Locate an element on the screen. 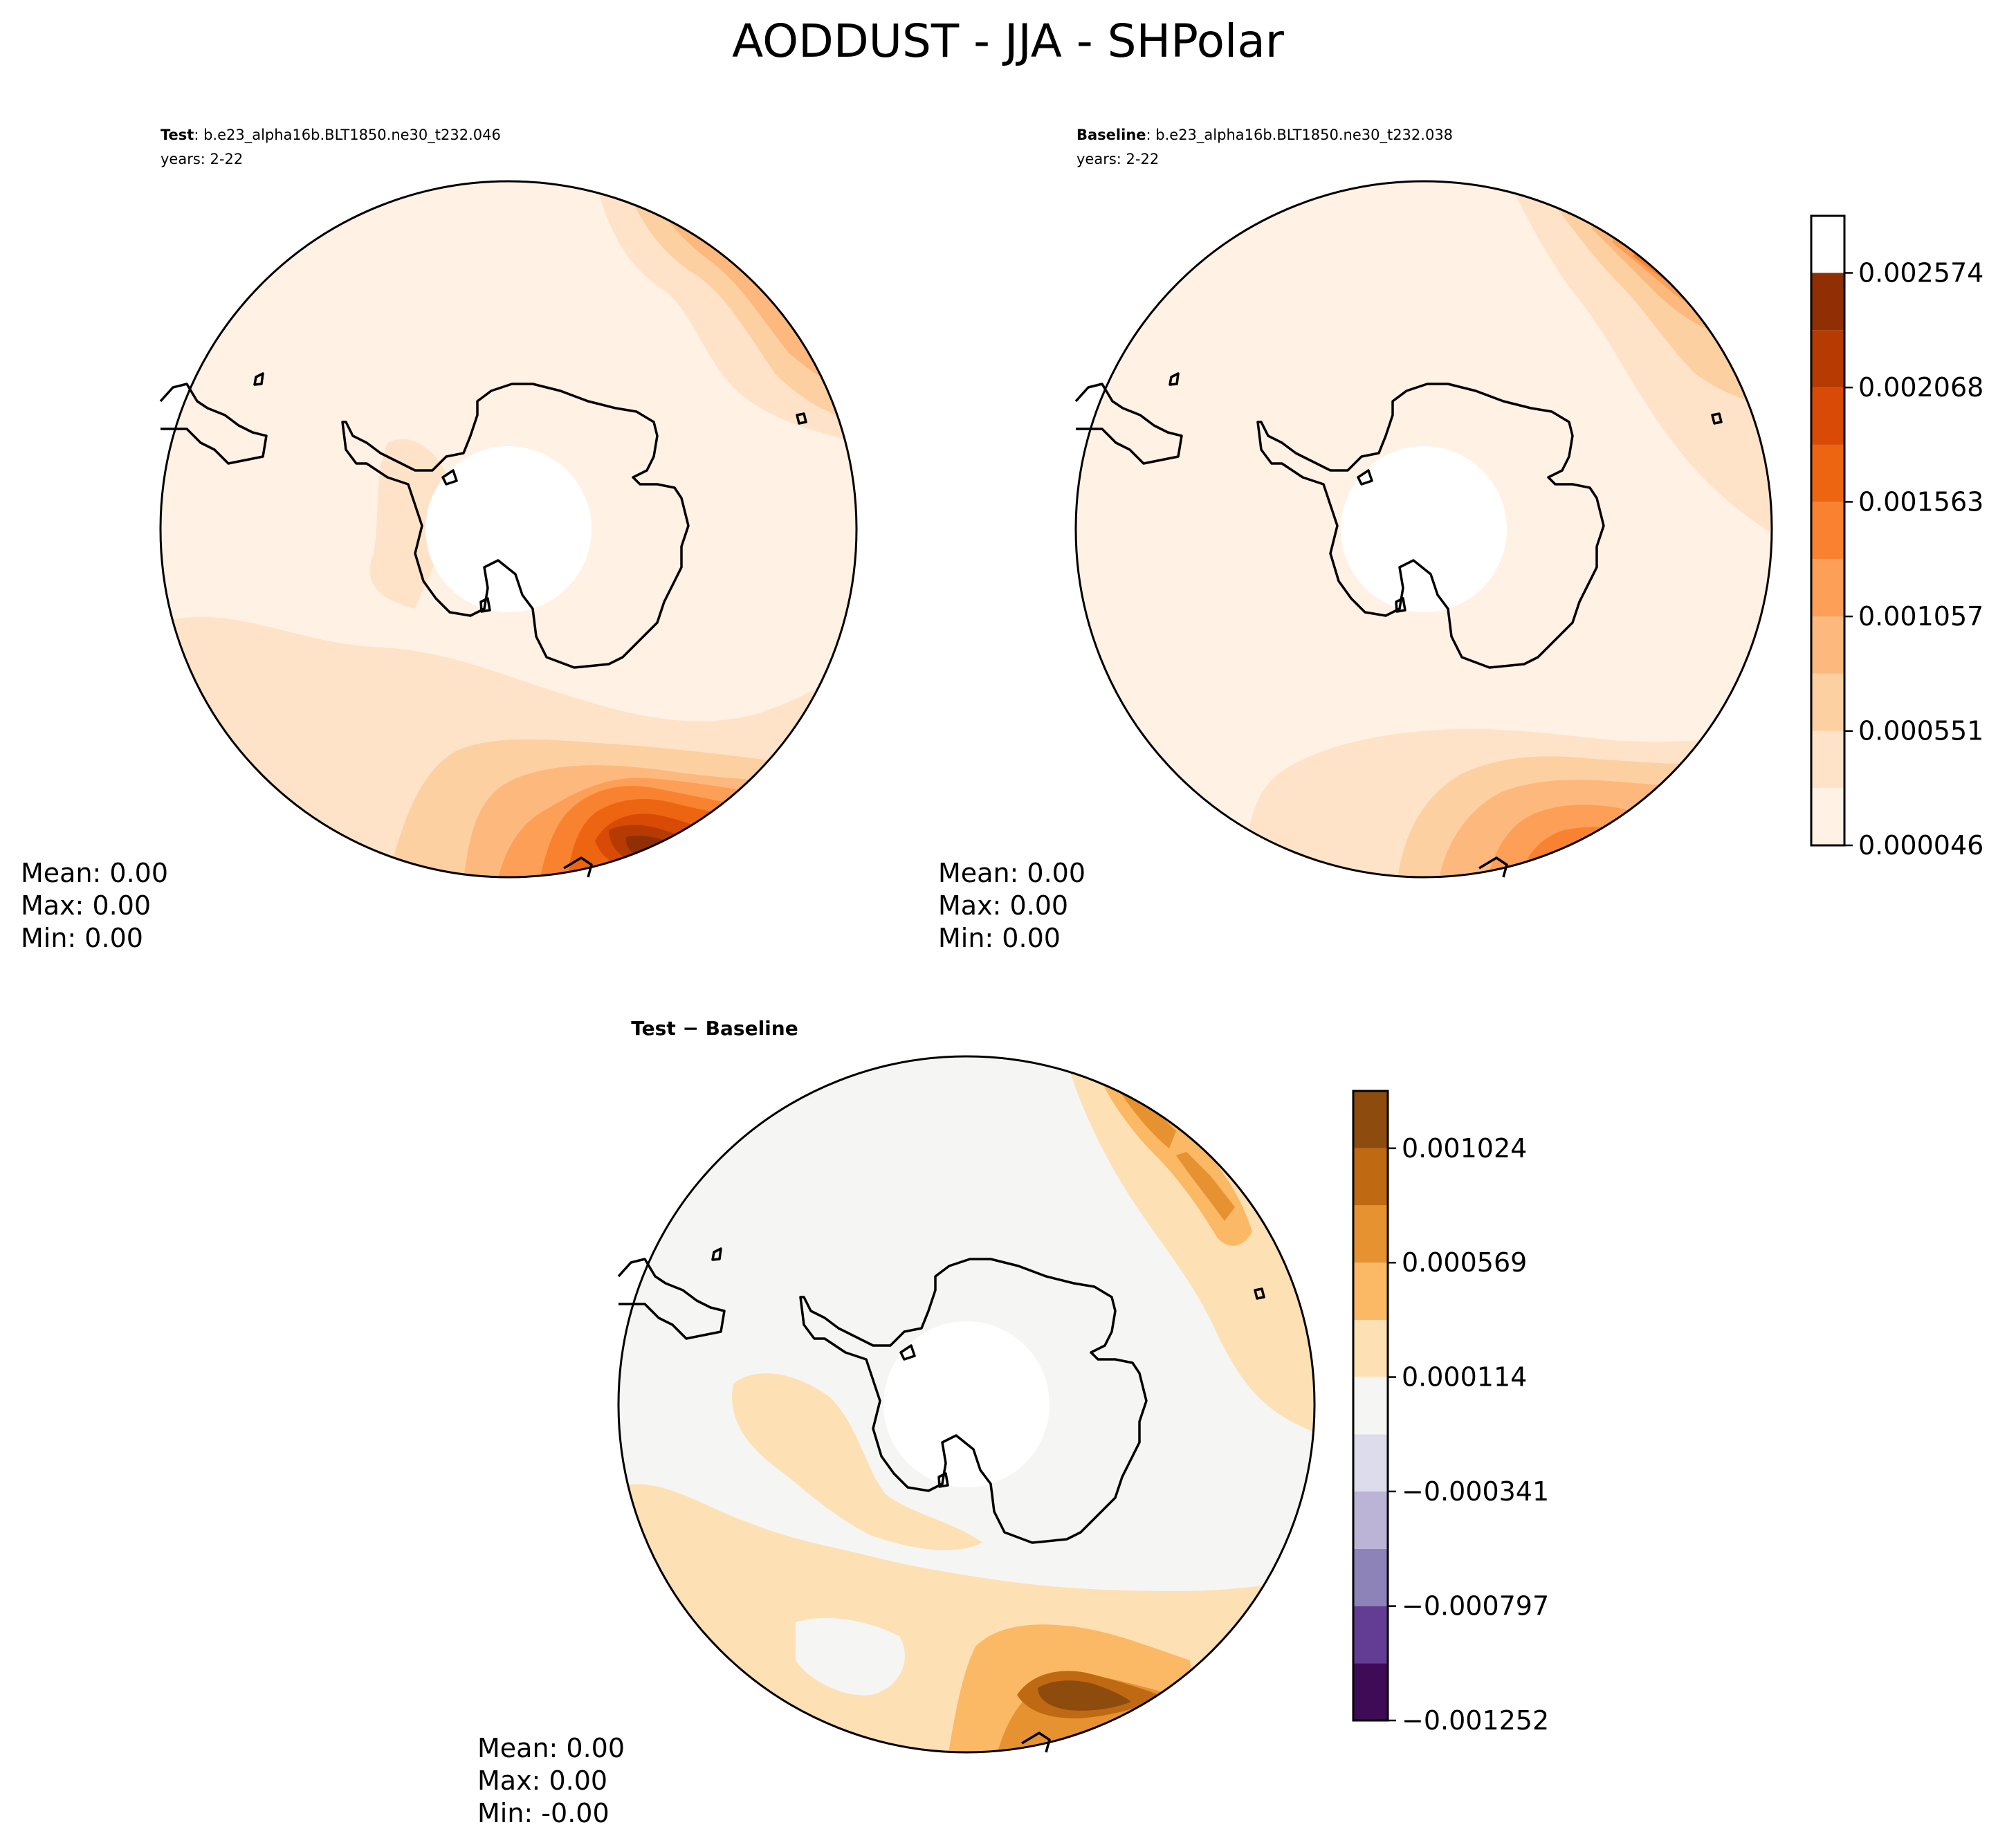 This screenshot has height=1845, width=2016. baseline-coastlines is located at coordinates (1398, 625).